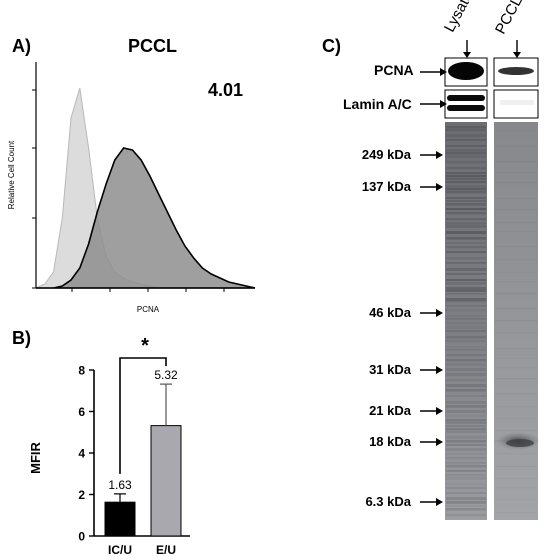 The width and height of the screenshot is (550, 560). What do you see at coordinates (516, 321) in the screenshot?
I see `gel-lane-pccl` at bounding box center [516, 321].